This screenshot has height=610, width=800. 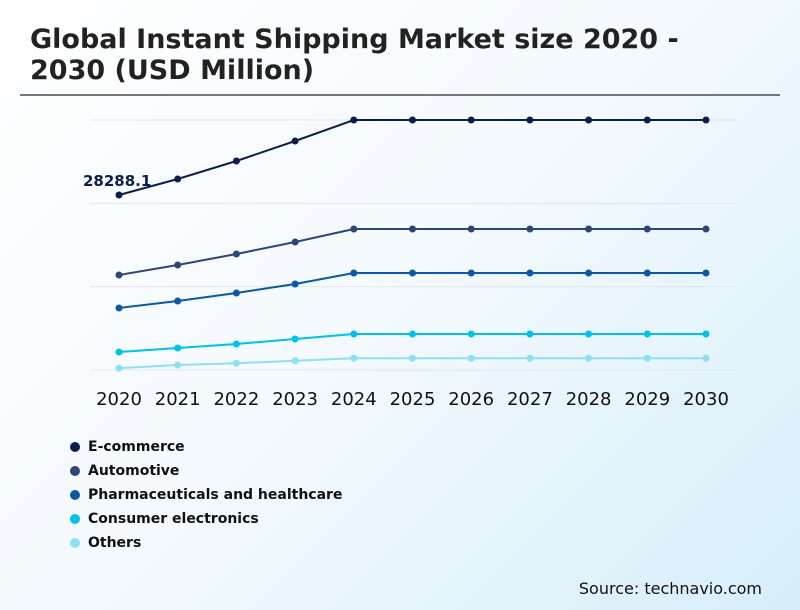 What do you see at coordinates (206, 543) in the screenshot?
I see `legend-item: Others` at bounding box center [206, 543].